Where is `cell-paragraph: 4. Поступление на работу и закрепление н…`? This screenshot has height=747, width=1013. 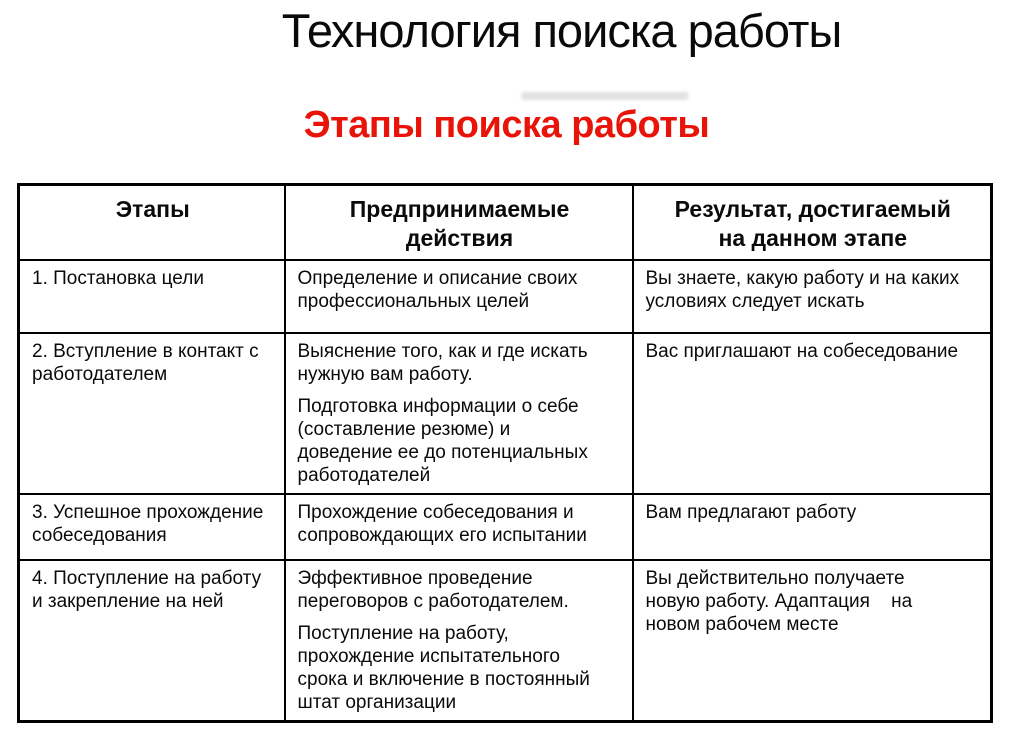 cell-paragraph: 4. Поступление на работу и закрепление н… is located at coordinates (147, 590).